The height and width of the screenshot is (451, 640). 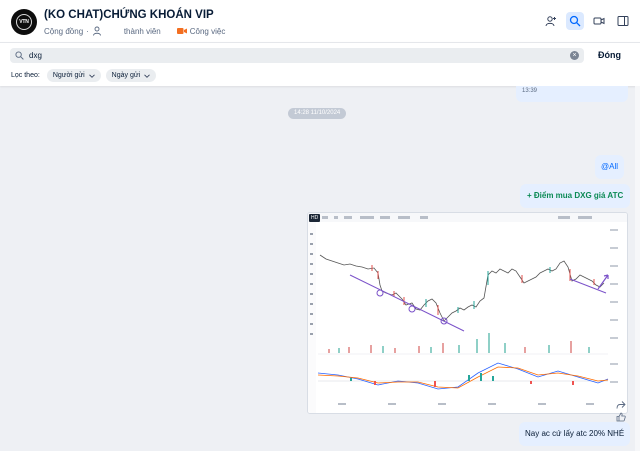 What do you see at coordinates (621, 405) in the screenshot?
I see `share-icon` at bounding box center [621, 405].